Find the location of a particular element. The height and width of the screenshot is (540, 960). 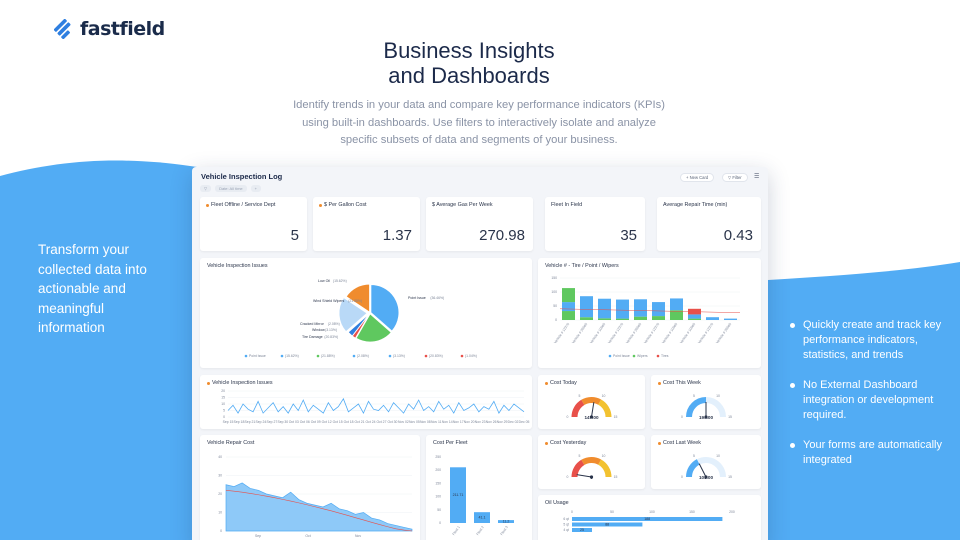

gauge-chart: 194.00 0 5 10 15 is located at coordinates (706, 407).